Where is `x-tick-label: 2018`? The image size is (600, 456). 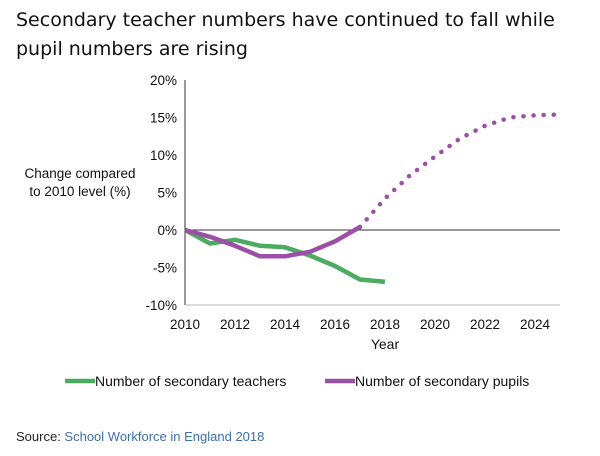 x-tick-label: 2018 is located at coordinates (385, 324).